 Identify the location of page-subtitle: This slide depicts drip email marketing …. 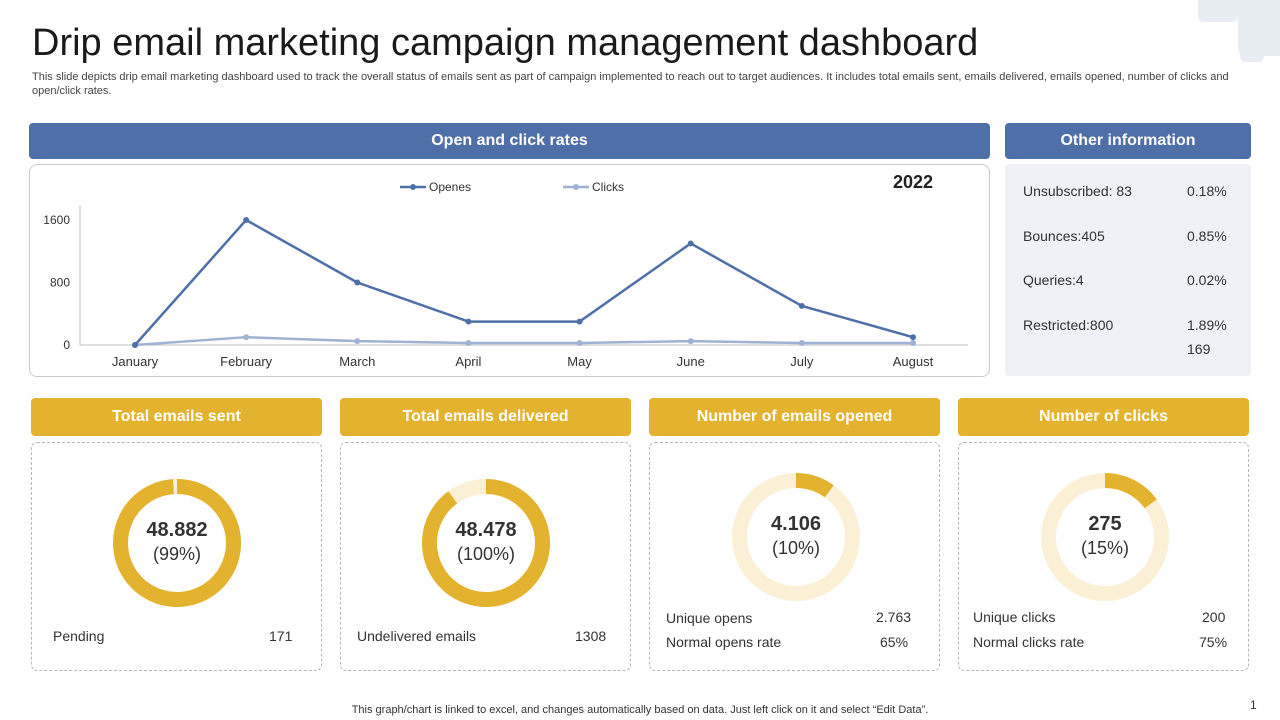
(630, 84).